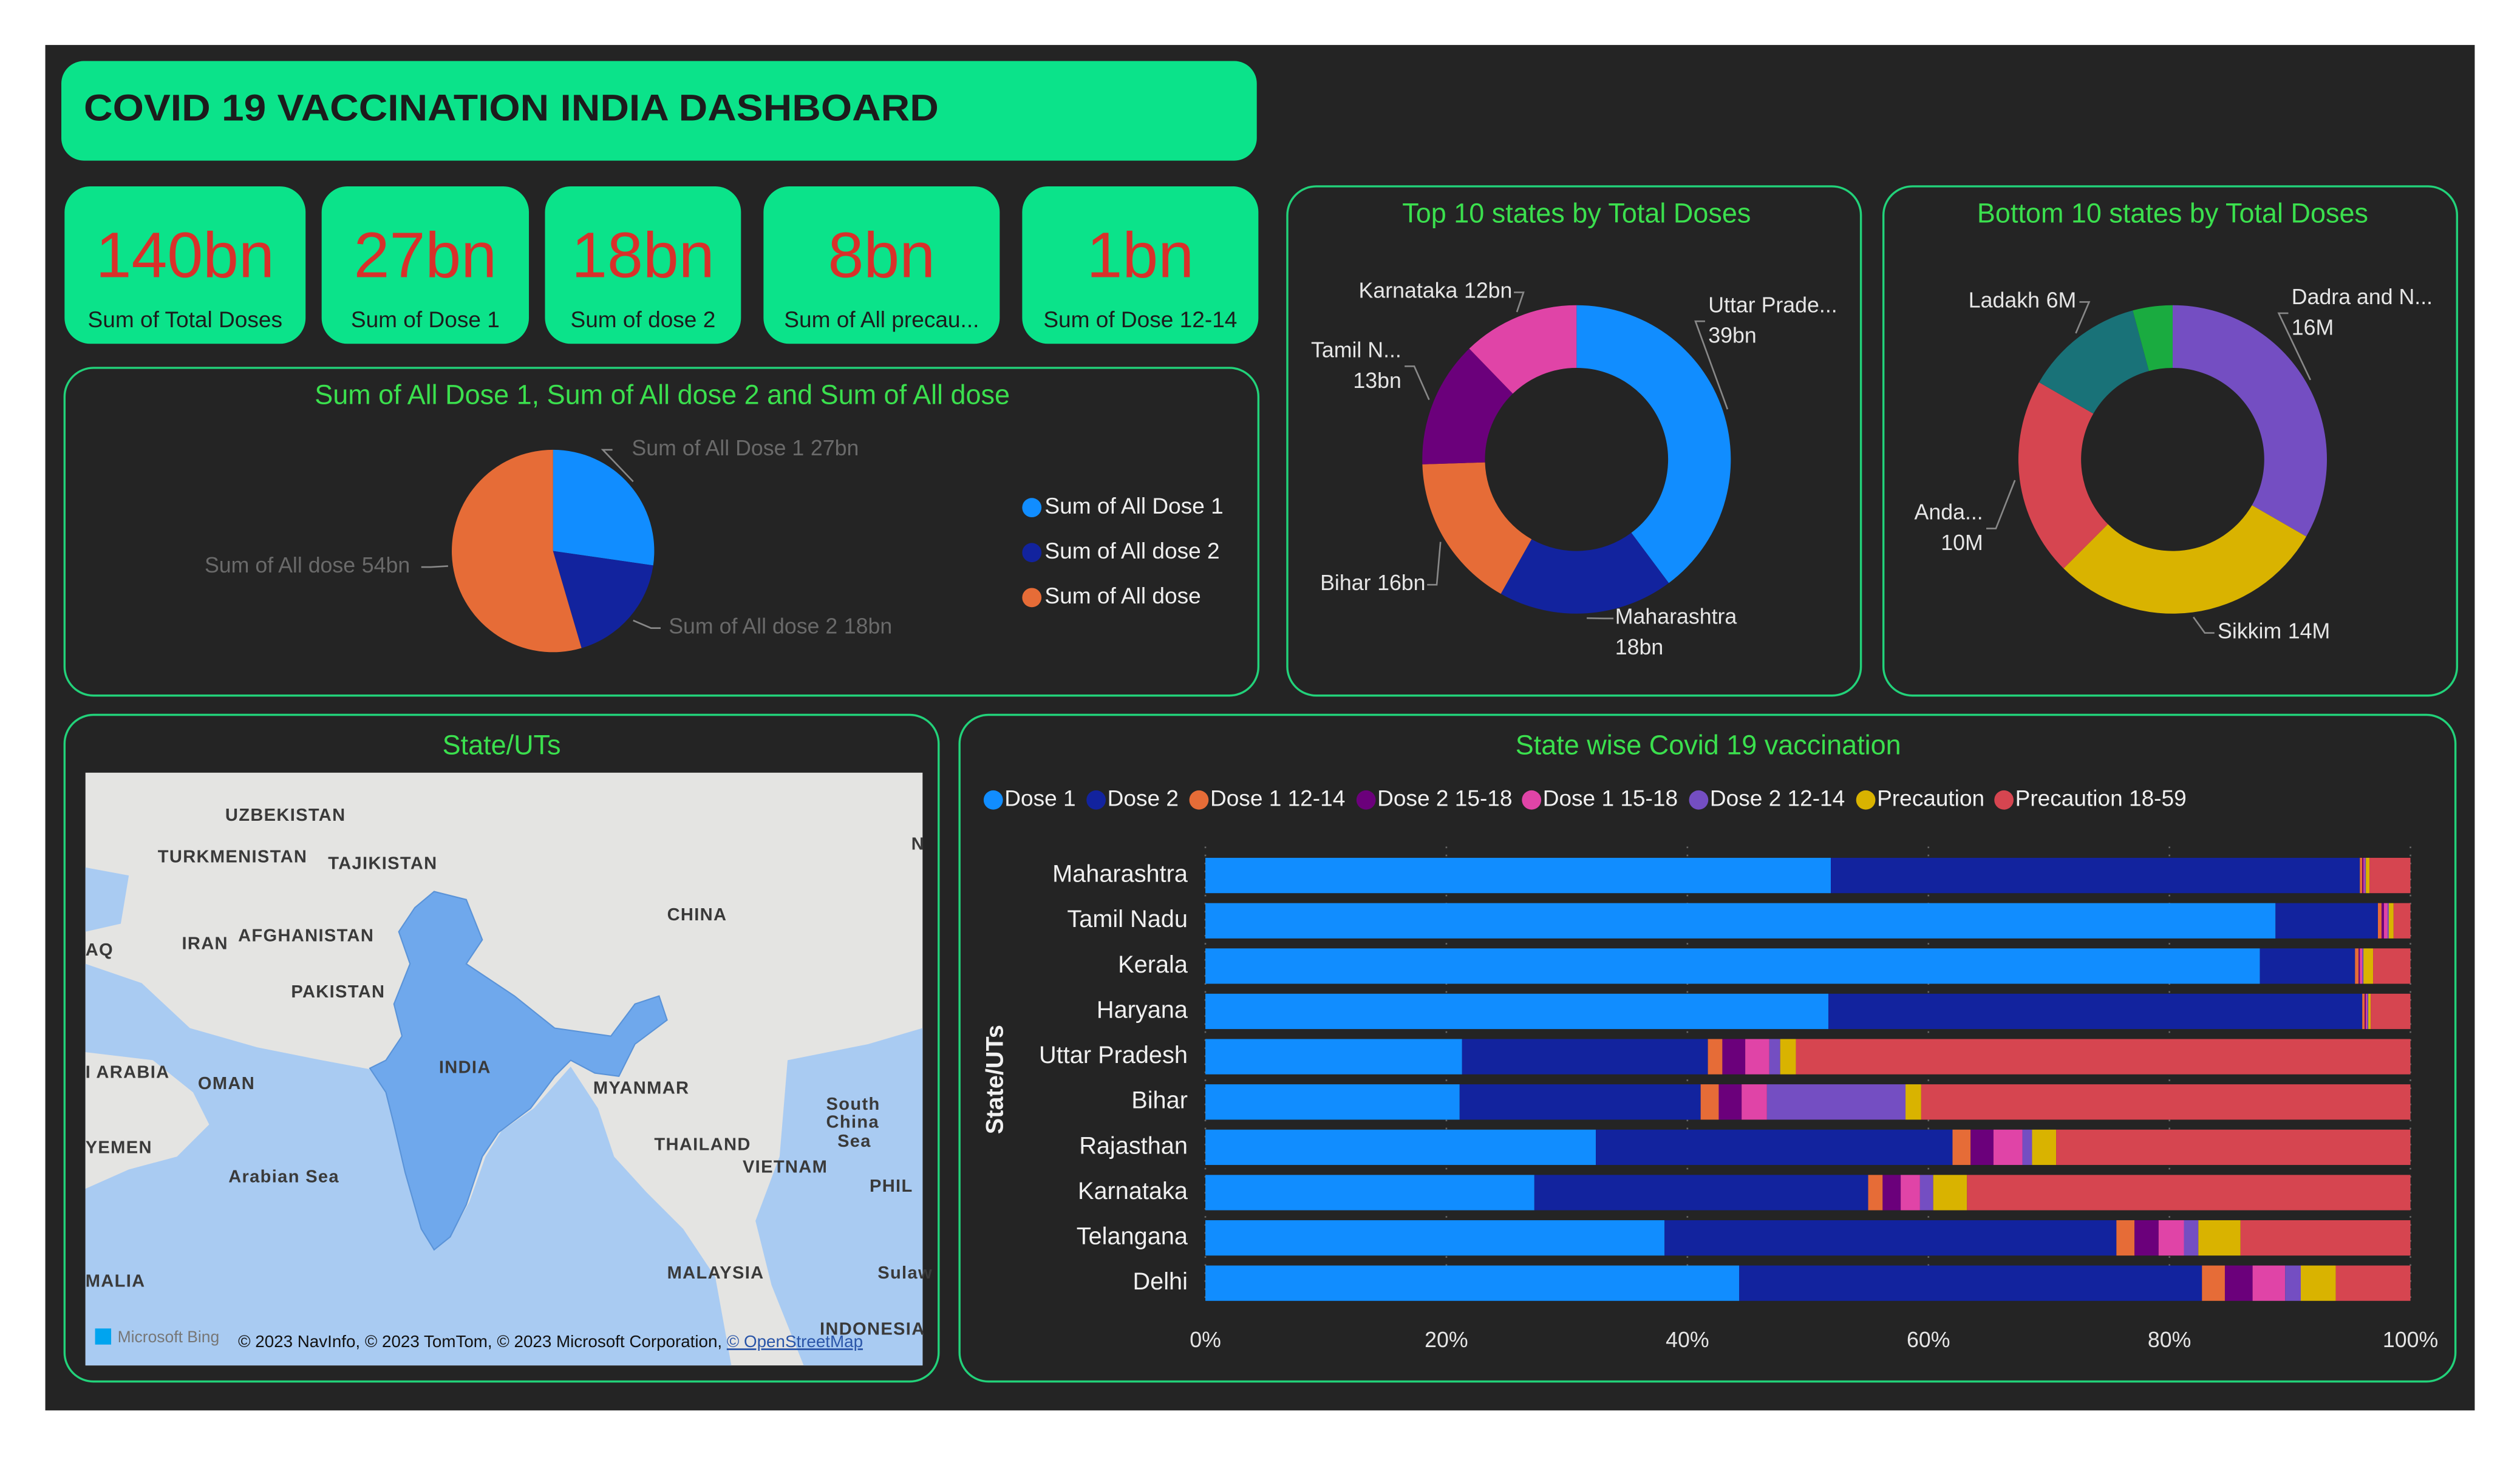 Image resolution: width=2520 pixels, height=1457 pixels. I want to click on india-region, so click(518, 1071).